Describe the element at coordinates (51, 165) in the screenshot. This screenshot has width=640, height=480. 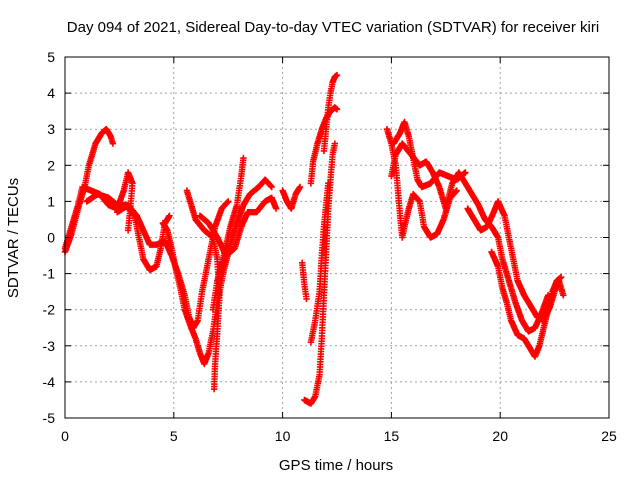
I see `y-tick-label: 2` at that location.